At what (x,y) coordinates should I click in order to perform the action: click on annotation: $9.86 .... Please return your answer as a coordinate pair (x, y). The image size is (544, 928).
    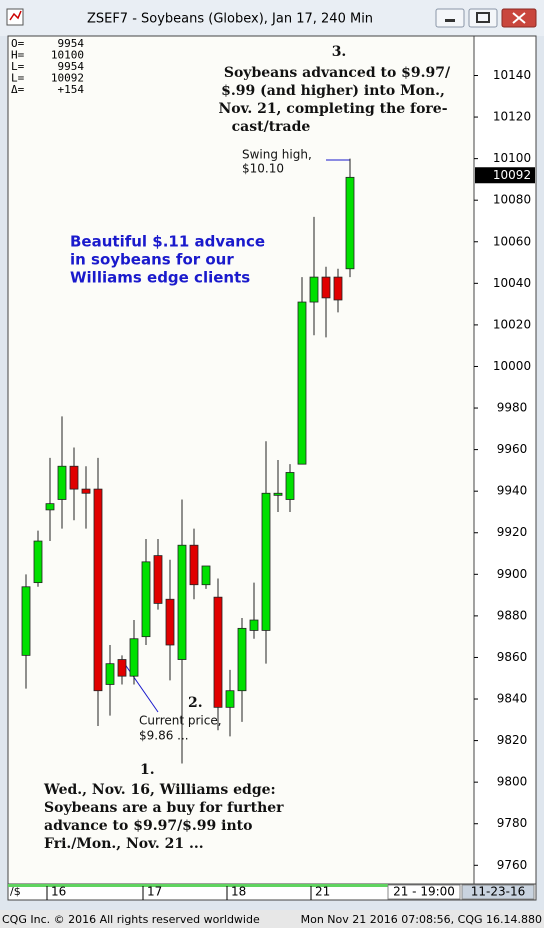
    Looking at the image, I should click on (164, 736).